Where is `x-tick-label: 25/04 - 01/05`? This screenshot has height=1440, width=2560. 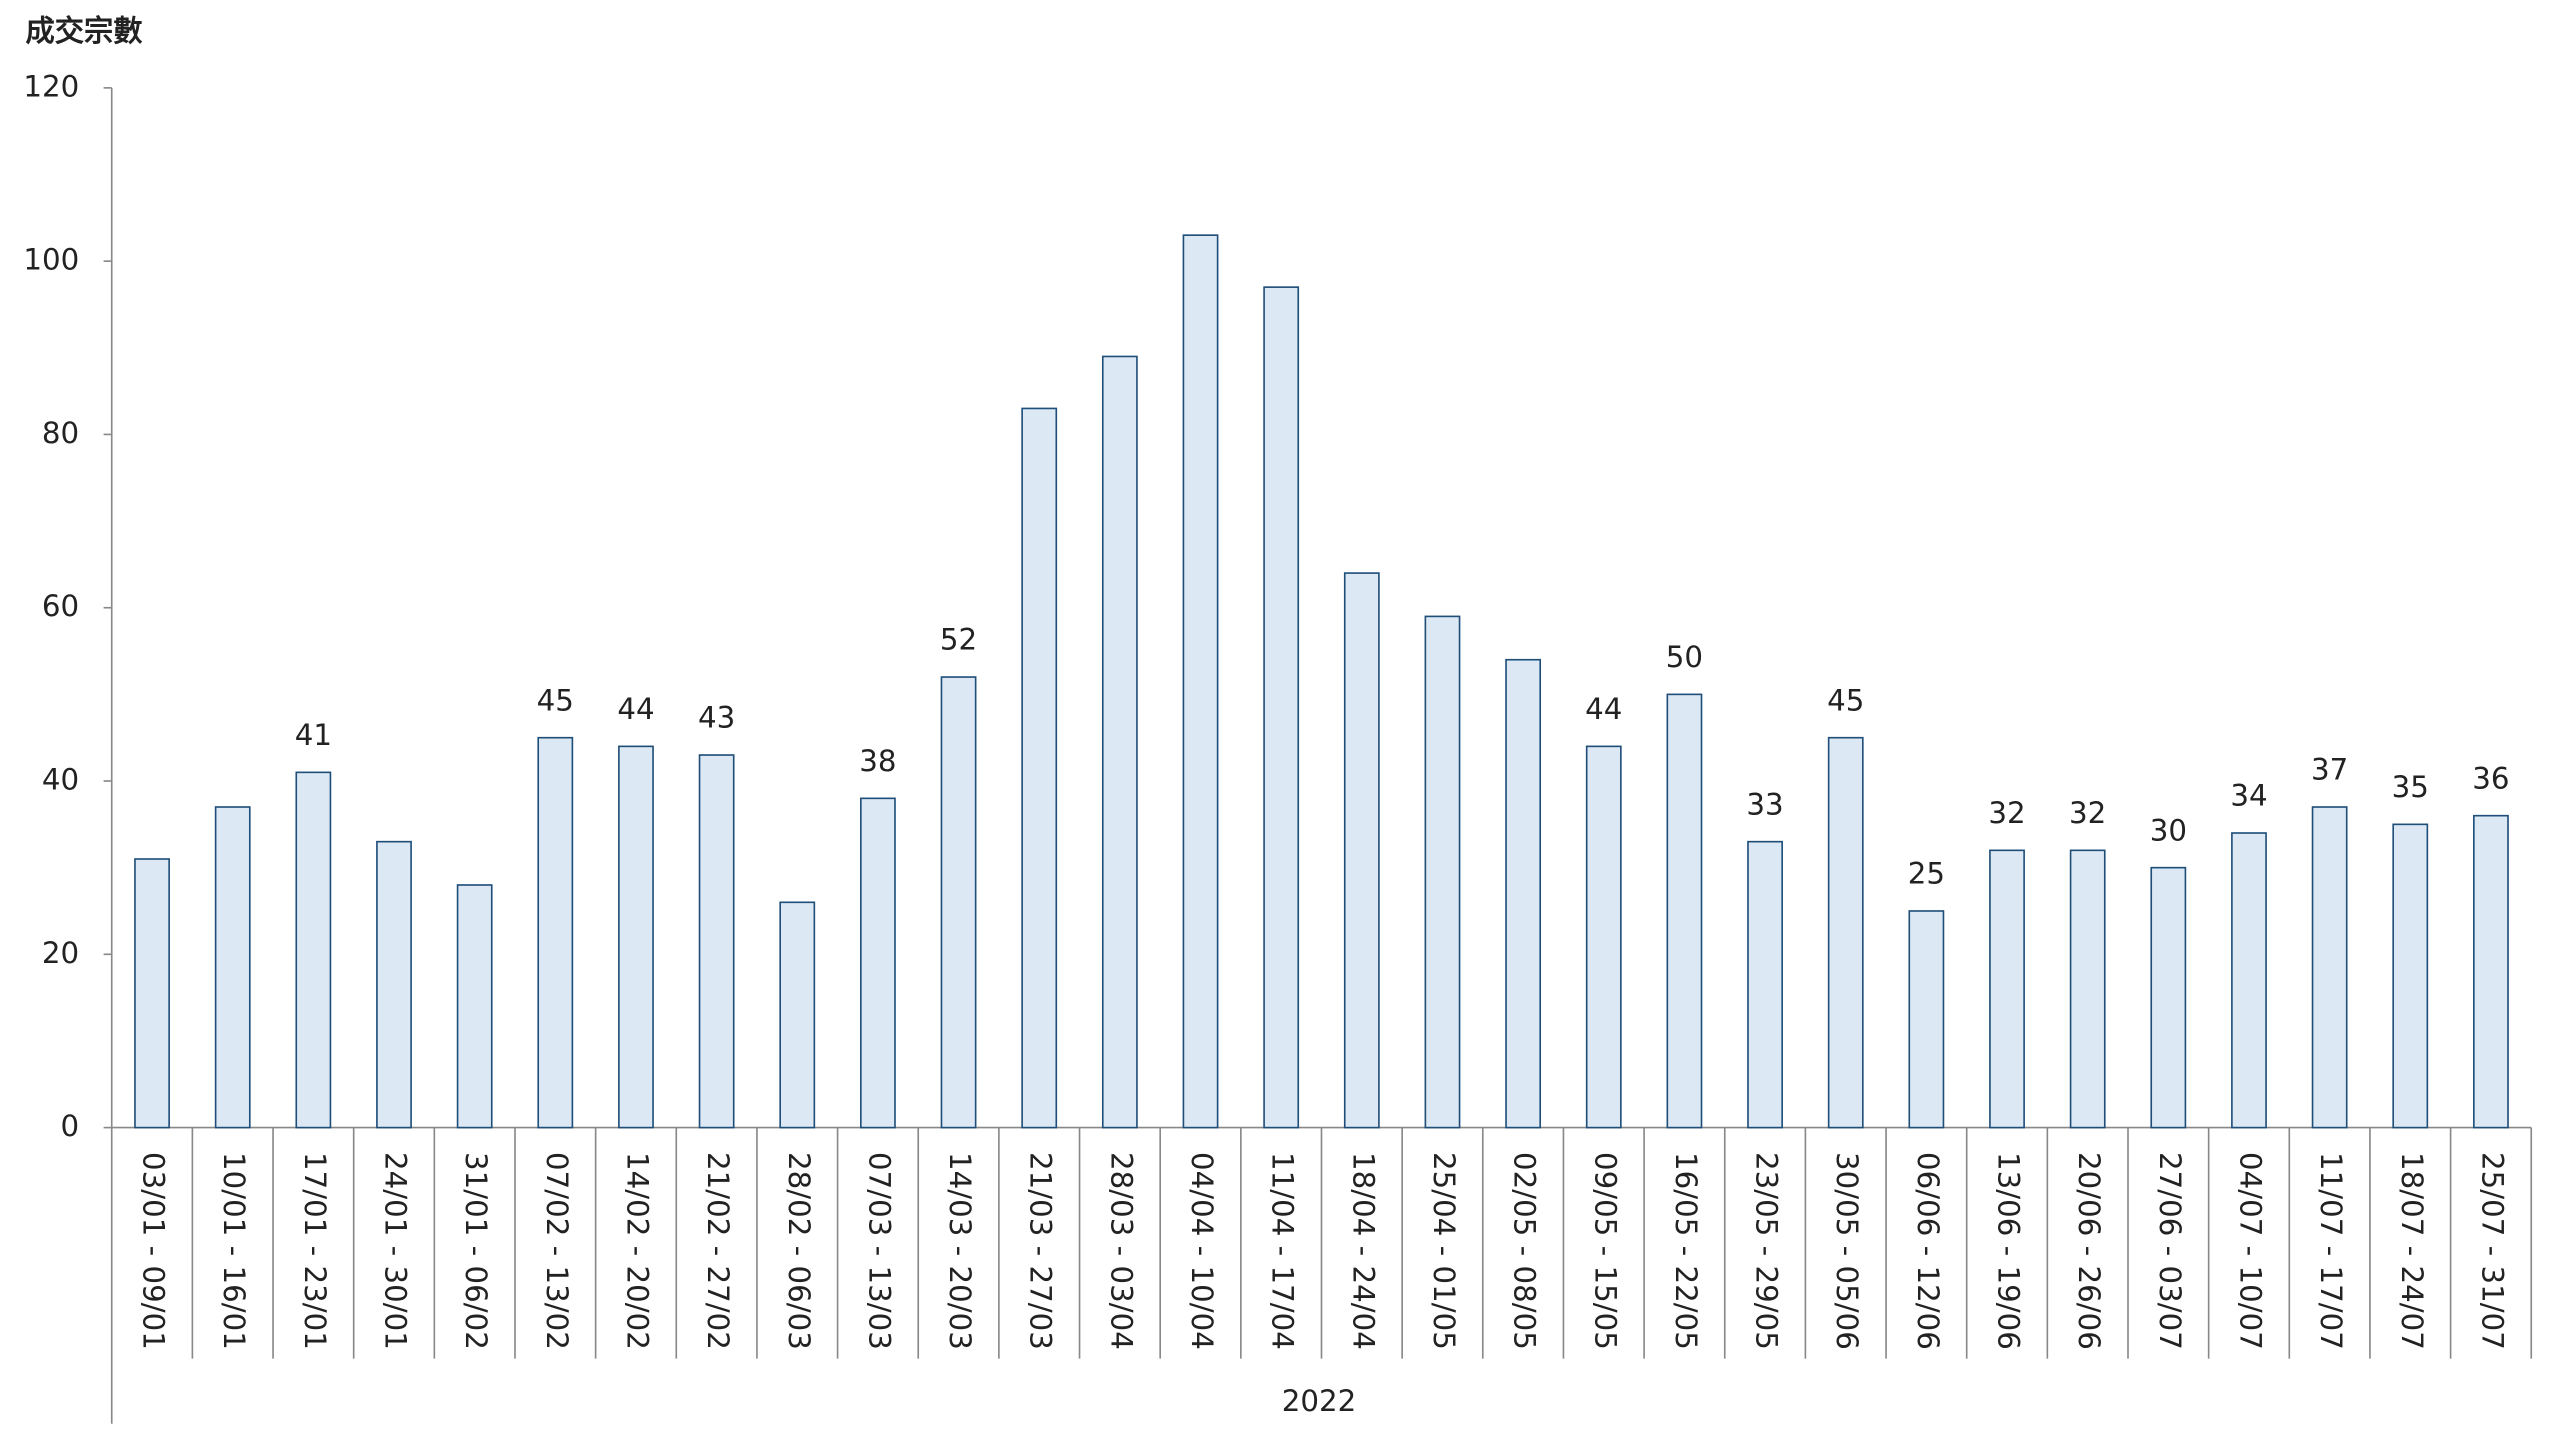 x-tick-label: 25/04 - 01/05 is located at coordinates (1444, 1251).